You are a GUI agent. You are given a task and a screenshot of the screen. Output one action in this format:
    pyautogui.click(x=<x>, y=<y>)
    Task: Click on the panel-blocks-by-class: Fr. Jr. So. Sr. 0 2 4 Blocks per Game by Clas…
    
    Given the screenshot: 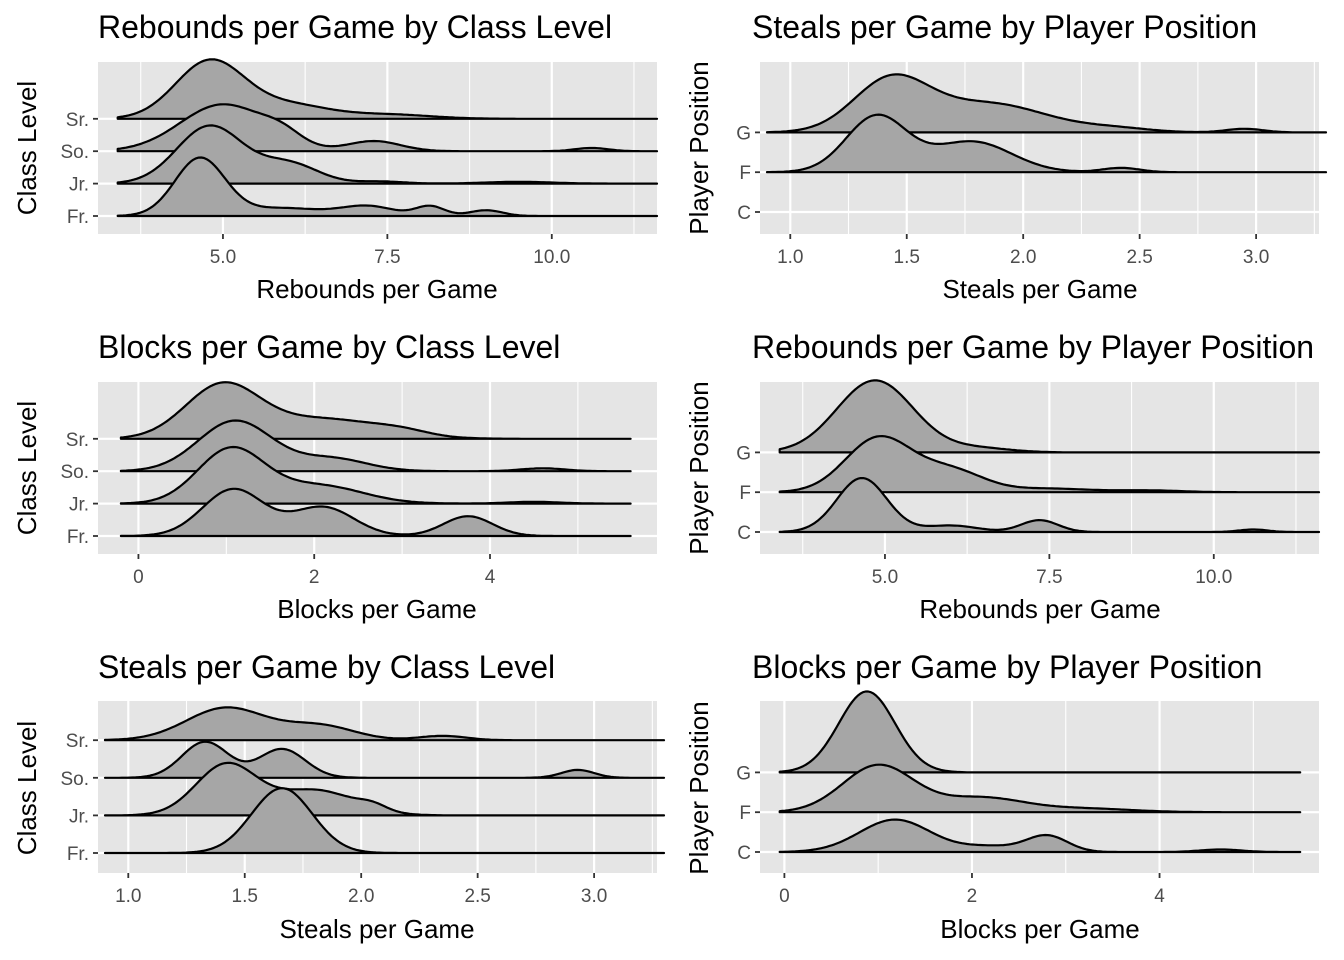 What is the action you would take?
    pyautogui.click(x=334, y=476)
    